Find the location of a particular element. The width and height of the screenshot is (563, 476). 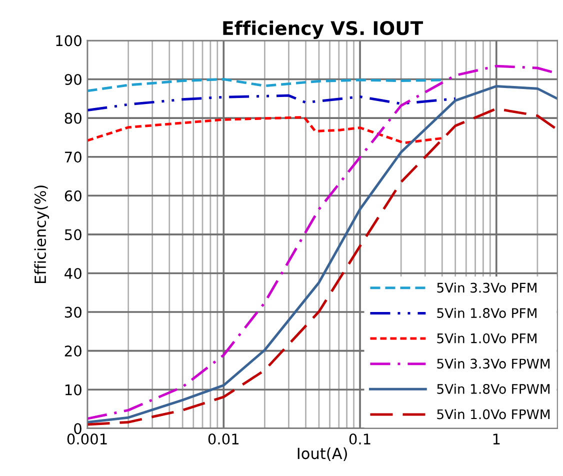

y-tick-label: 70 is located at coordinates (73, 157).